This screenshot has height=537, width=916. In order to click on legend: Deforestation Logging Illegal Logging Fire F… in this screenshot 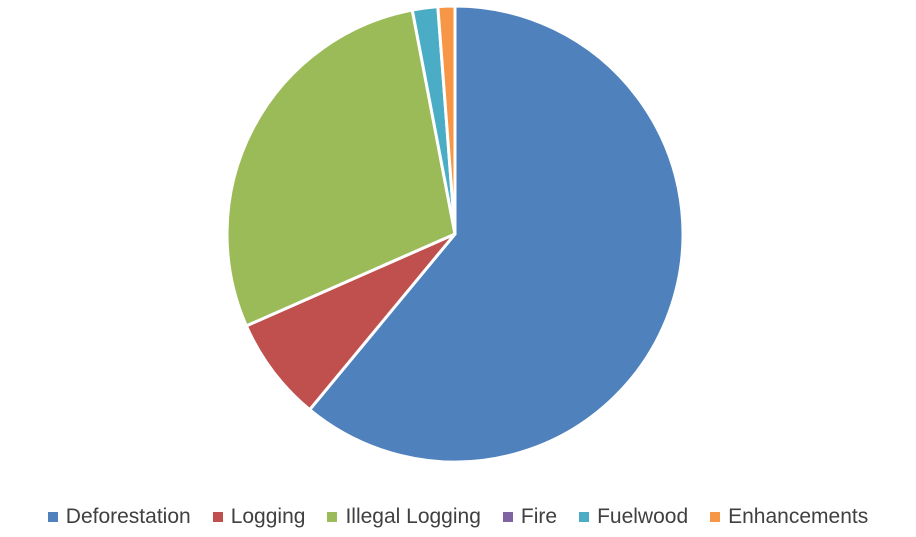, I will do `click(458, 517)`.